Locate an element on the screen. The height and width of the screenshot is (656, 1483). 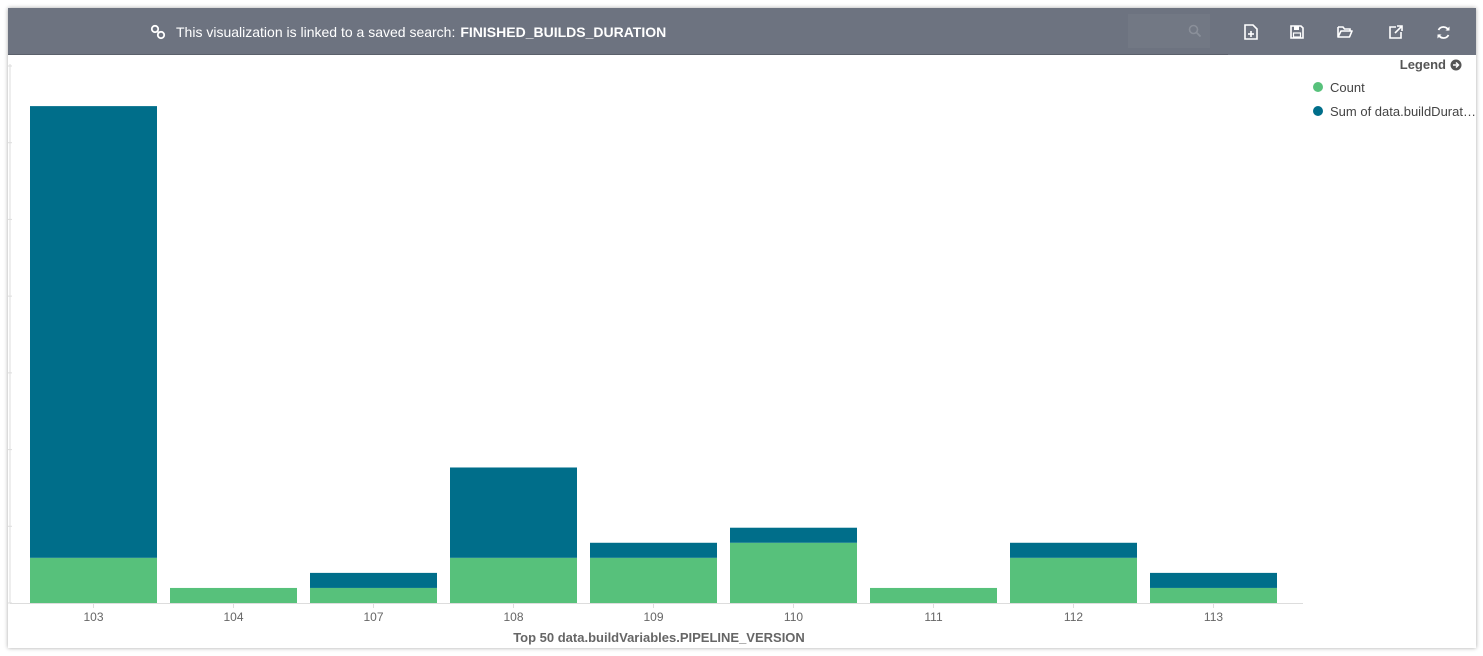
x-tick-label: 107 is located at coordinates (373, 617).